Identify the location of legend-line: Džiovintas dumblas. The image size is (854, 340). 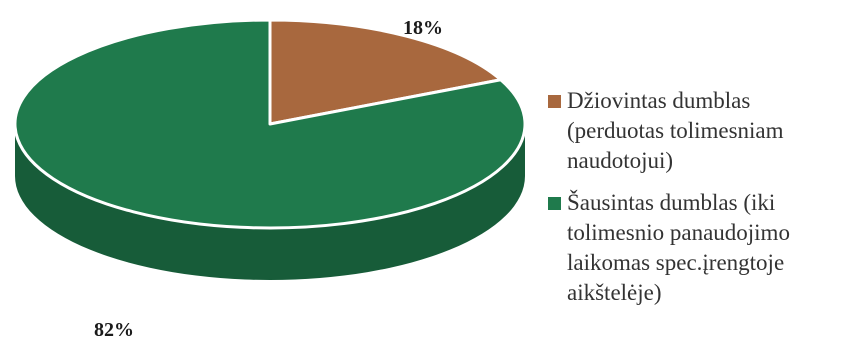
(659, 100).